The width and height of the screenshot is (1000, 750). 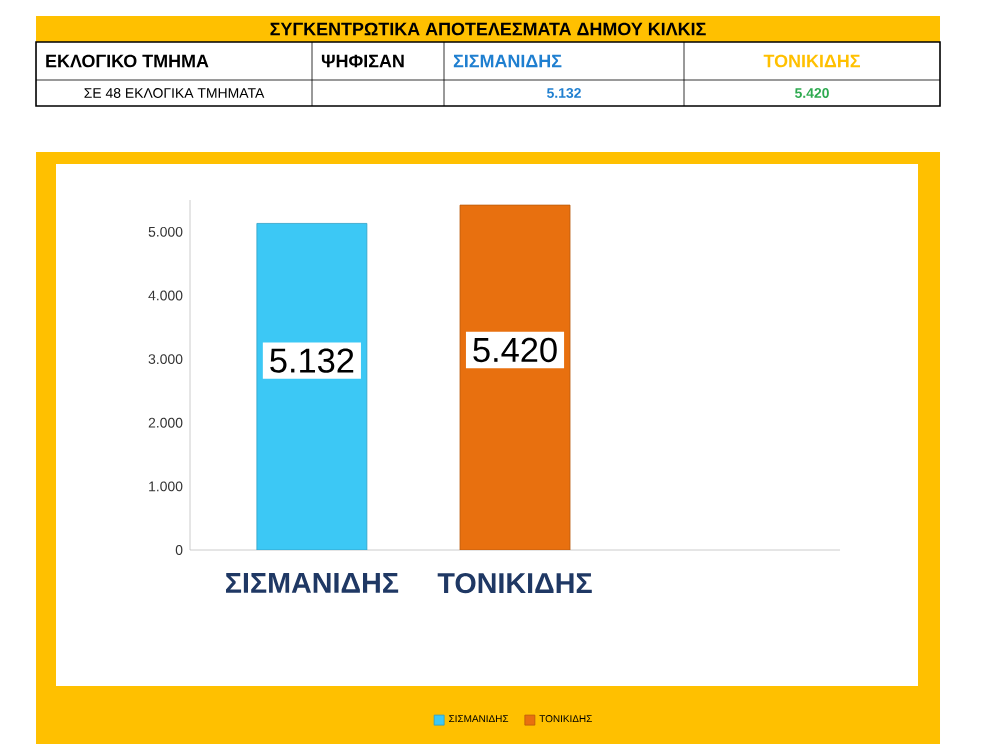 I want to click on data-label: 5.132, so click(x=312, y=360).